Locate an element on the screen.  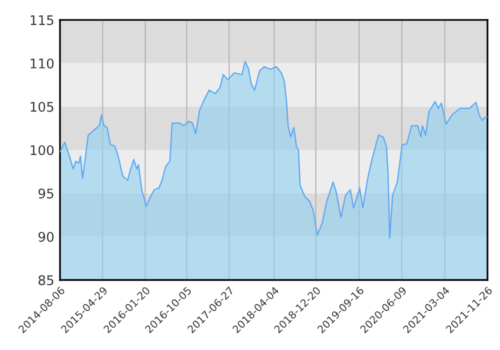
y-tick-label: 105 is located at coordinates (42, 107).